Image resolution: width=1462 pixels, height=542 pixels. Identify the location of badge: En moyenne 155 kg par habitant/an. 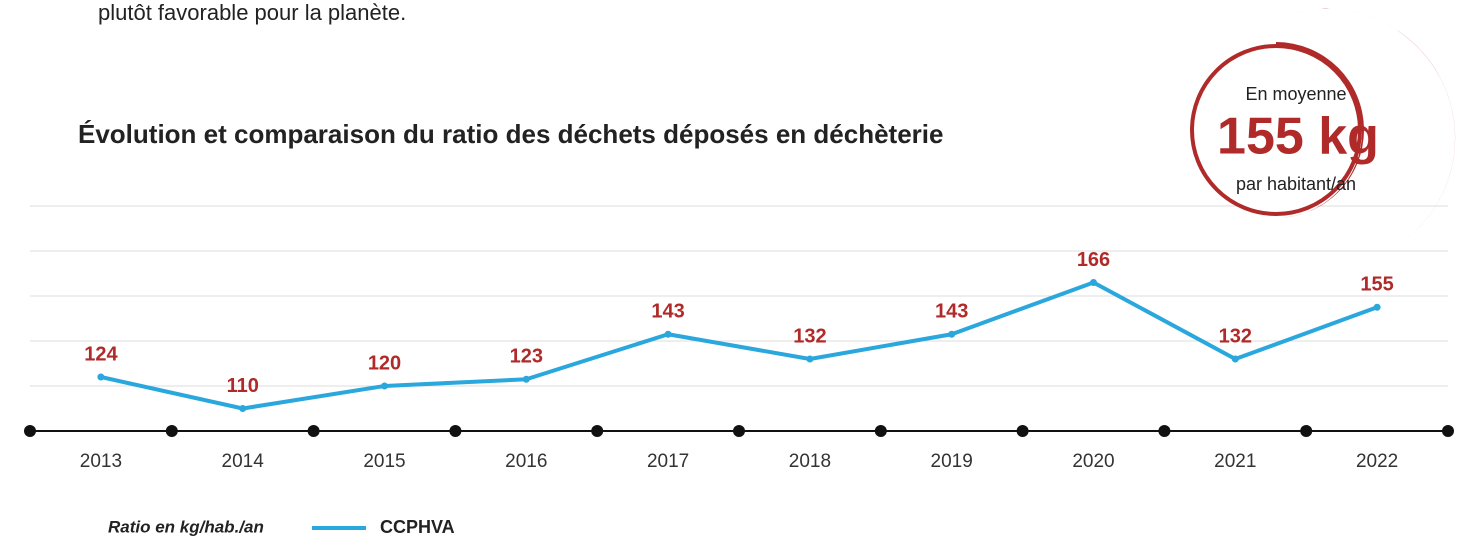
(1323, 135).